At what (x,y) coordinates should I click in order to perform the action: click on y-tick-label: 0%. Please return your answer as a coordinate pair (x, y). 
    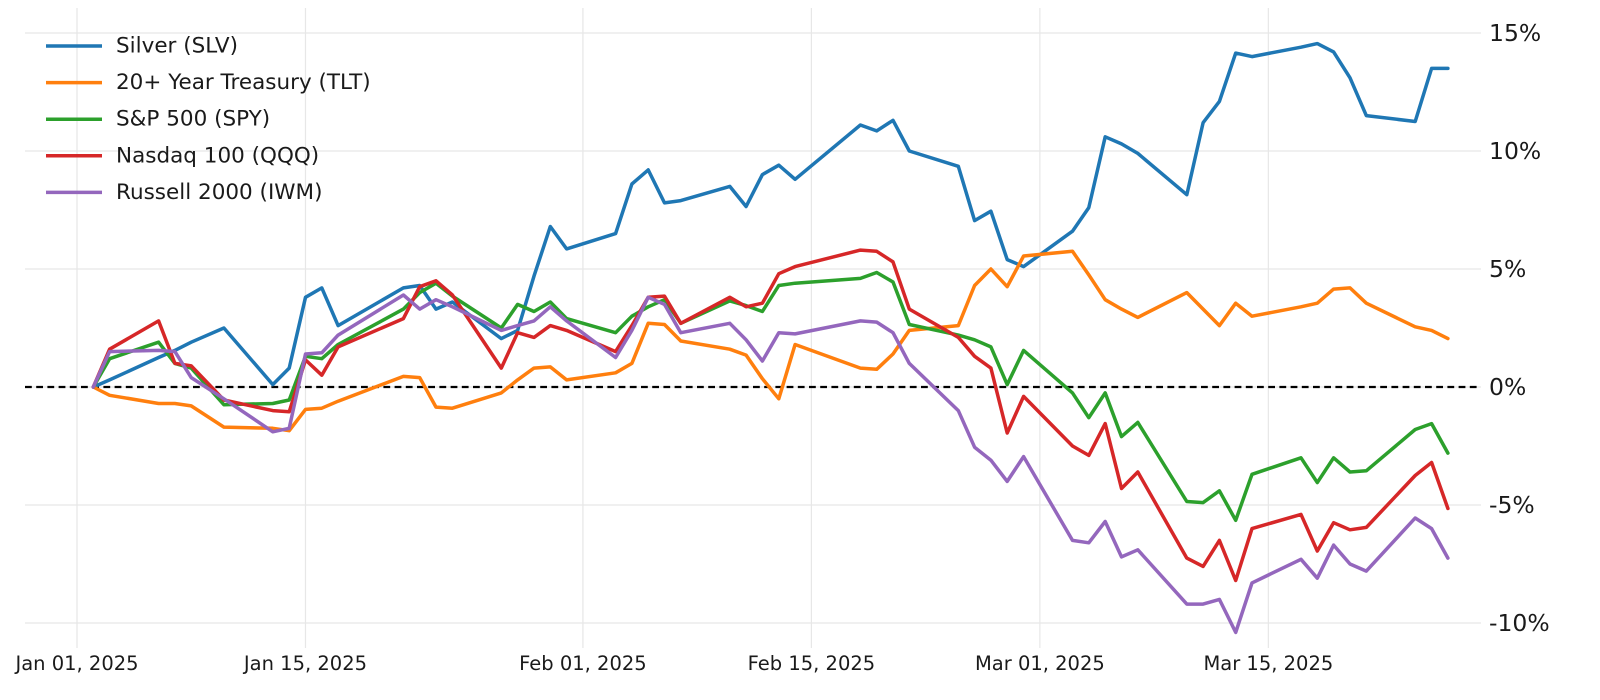
    Looking at the image, I should click on (1507, 387).